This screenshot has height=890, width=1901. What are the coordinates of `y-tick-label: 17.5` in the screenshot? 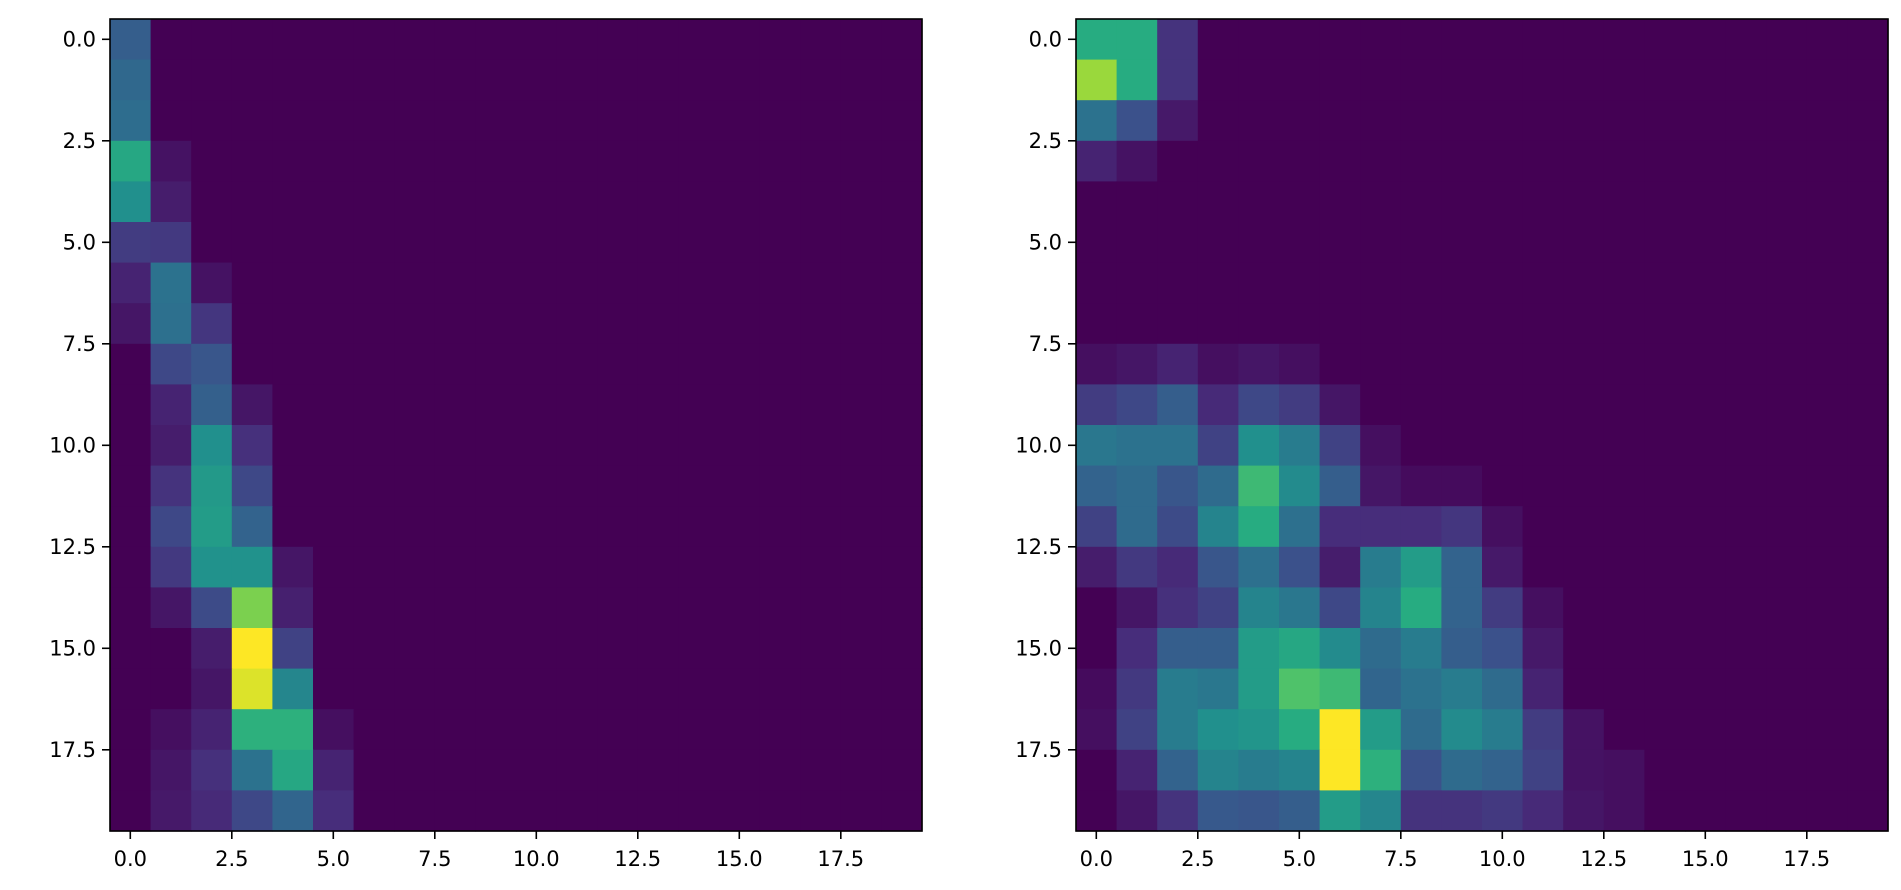 It's located at (72, 750).